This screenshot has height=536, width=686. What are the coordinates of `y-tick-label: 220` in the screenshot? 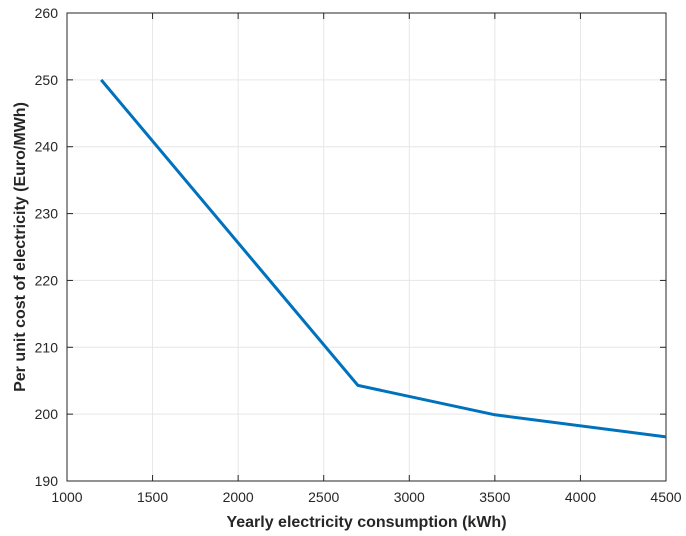 It's located at (47, 280).